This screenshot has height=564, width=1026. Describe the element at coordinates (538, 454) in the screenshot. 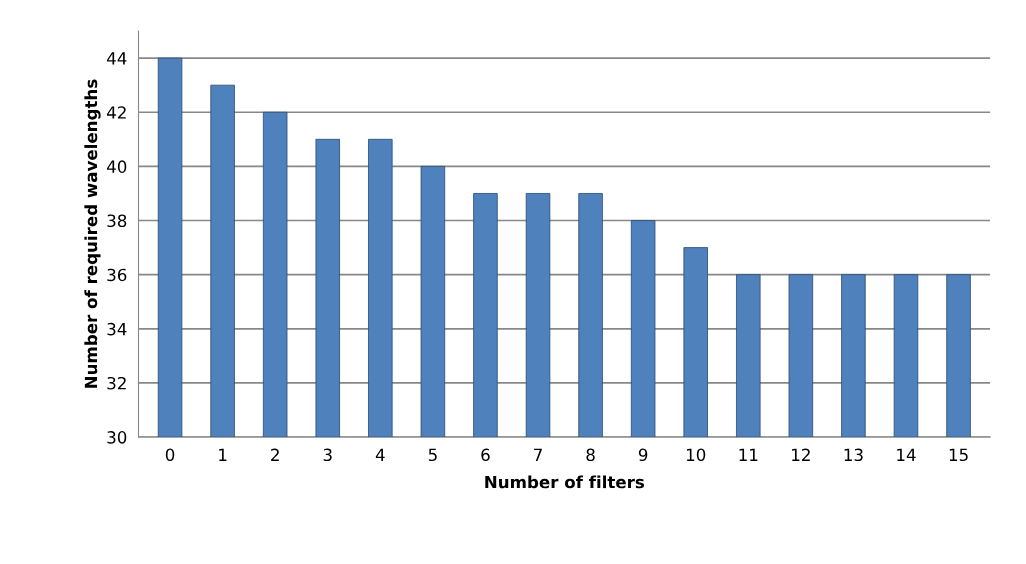

I see `x-tick-label: 7` at that location.